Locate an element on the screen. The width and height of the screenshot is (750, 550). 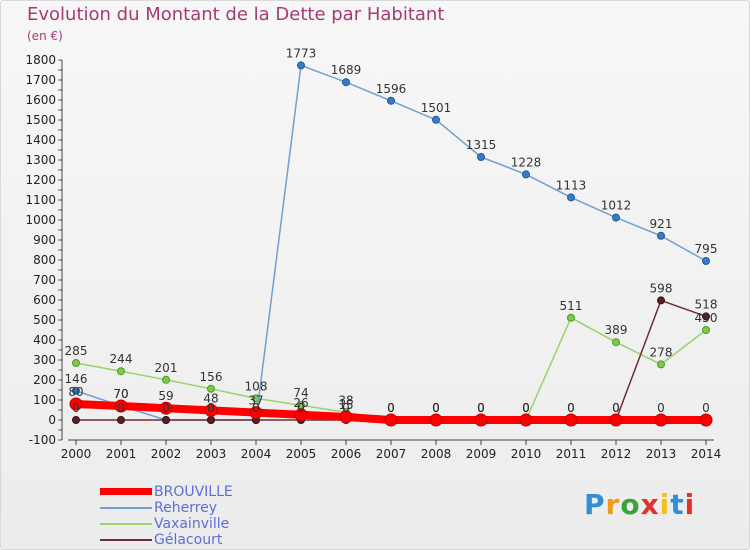
legend-swatch-brouville is located at coordinates (126, 491).